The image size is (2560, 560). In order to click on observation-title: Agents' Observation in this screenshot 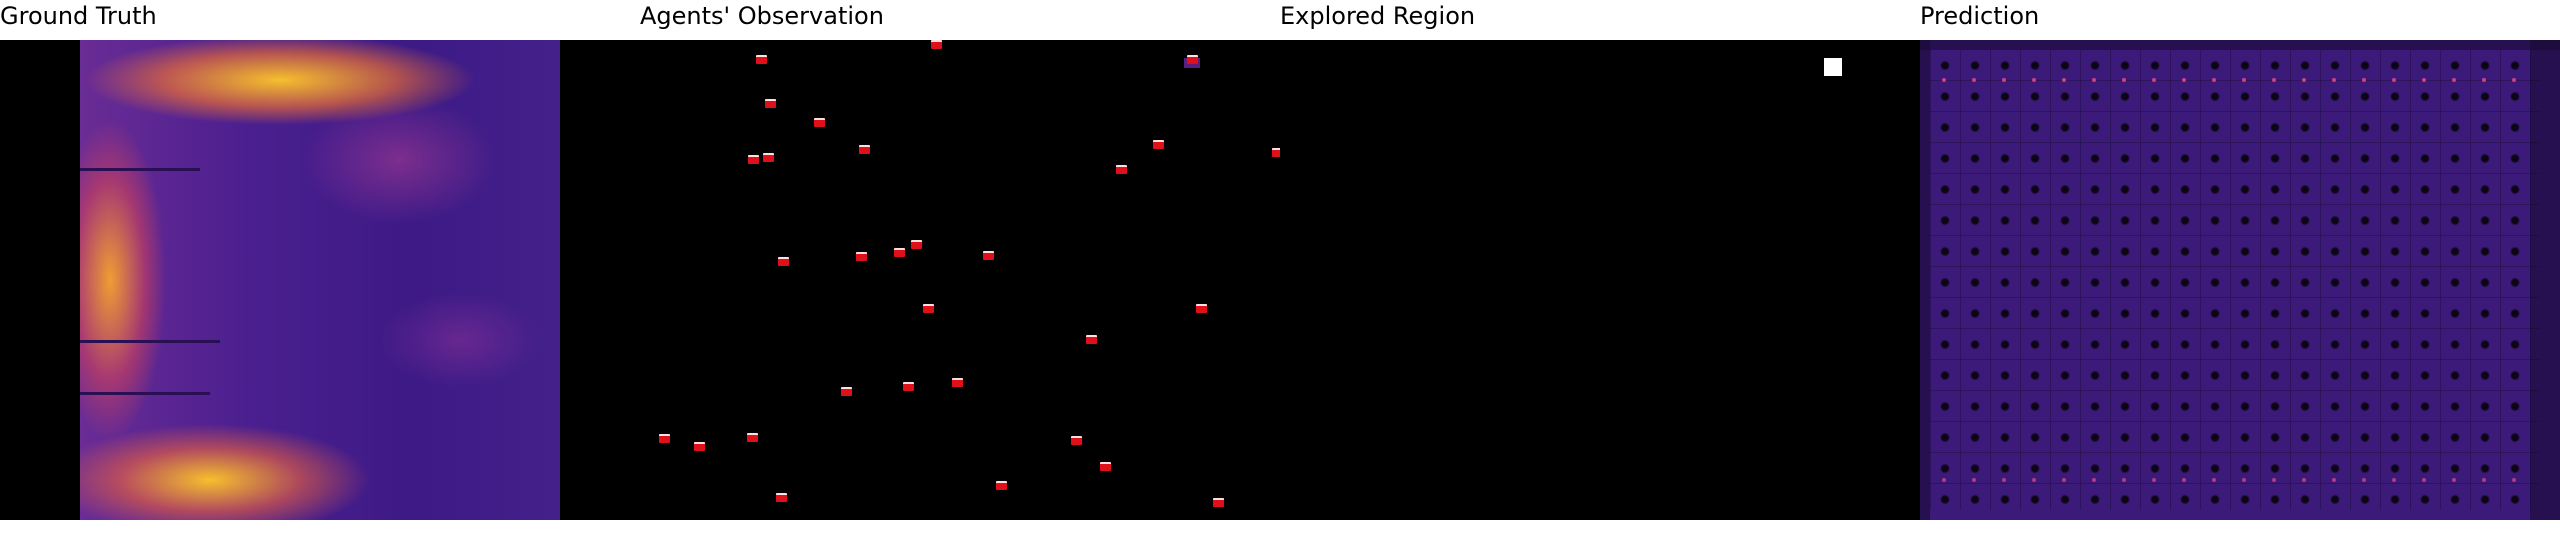, I will do `click(762, 16)`.